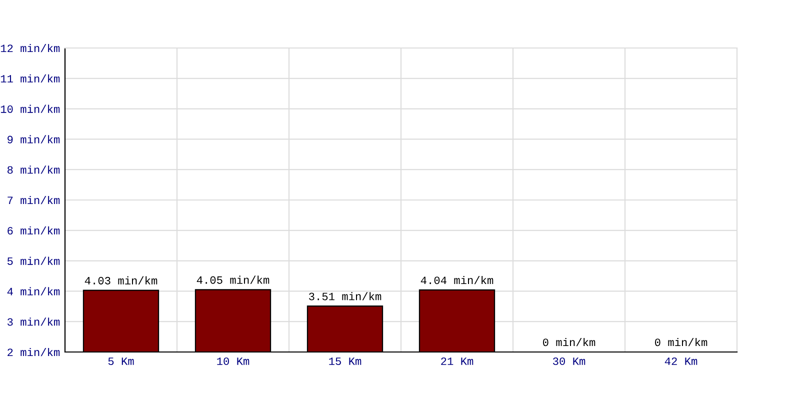 This screenshot has height=400, width=800. Describe the element at coordinates (457, 361) in the screenshot. I see `x-tick-label: 21 Km` at that location.